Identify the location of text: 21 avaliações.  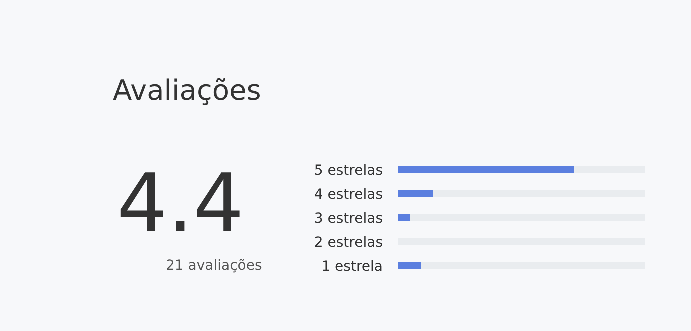
(214, 266).